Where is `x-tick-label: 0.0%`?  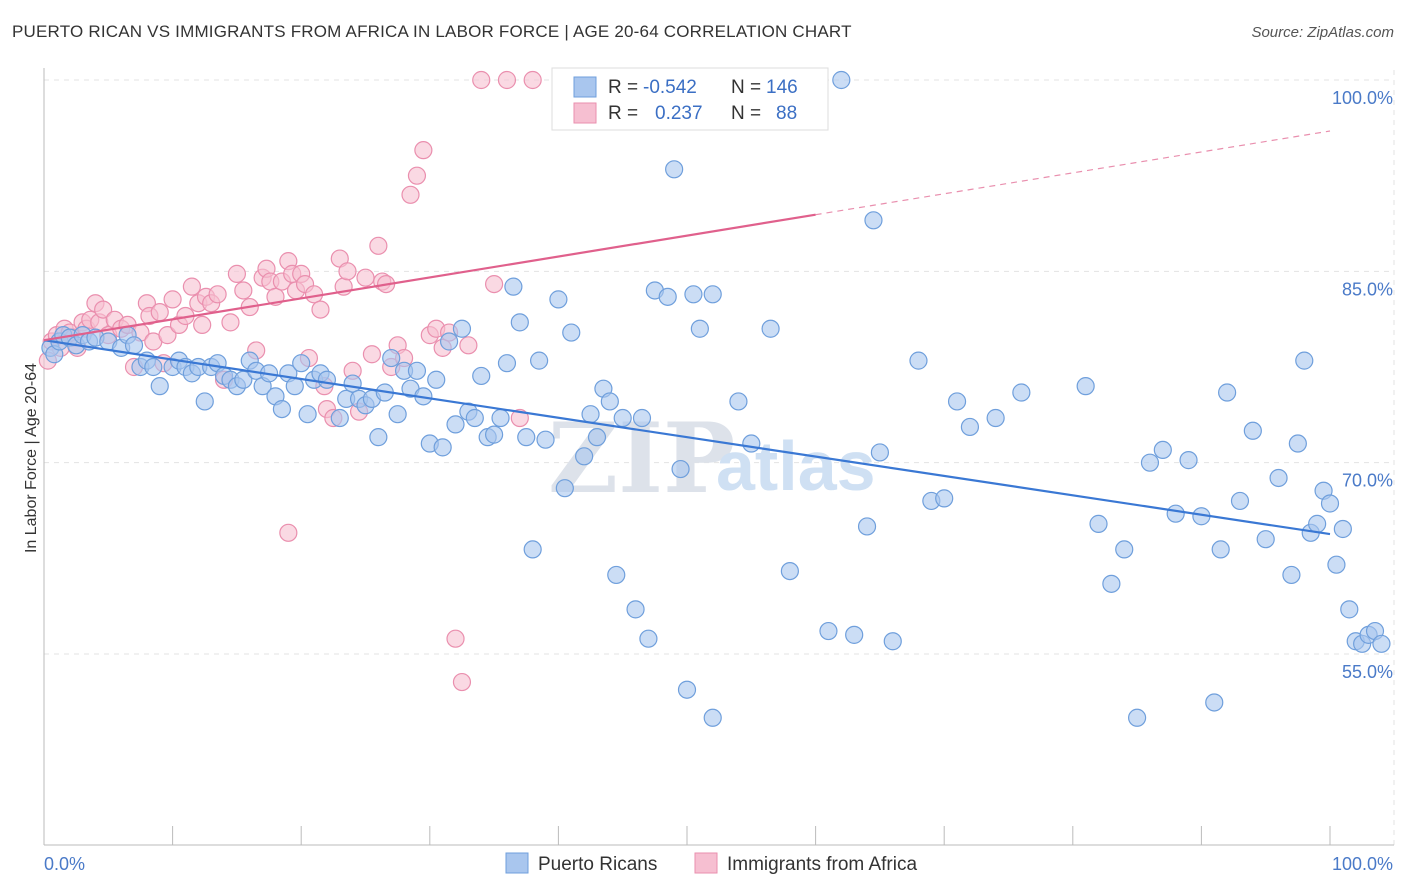
x-tick-label: 0.0% is located at coordinates (64, 864).